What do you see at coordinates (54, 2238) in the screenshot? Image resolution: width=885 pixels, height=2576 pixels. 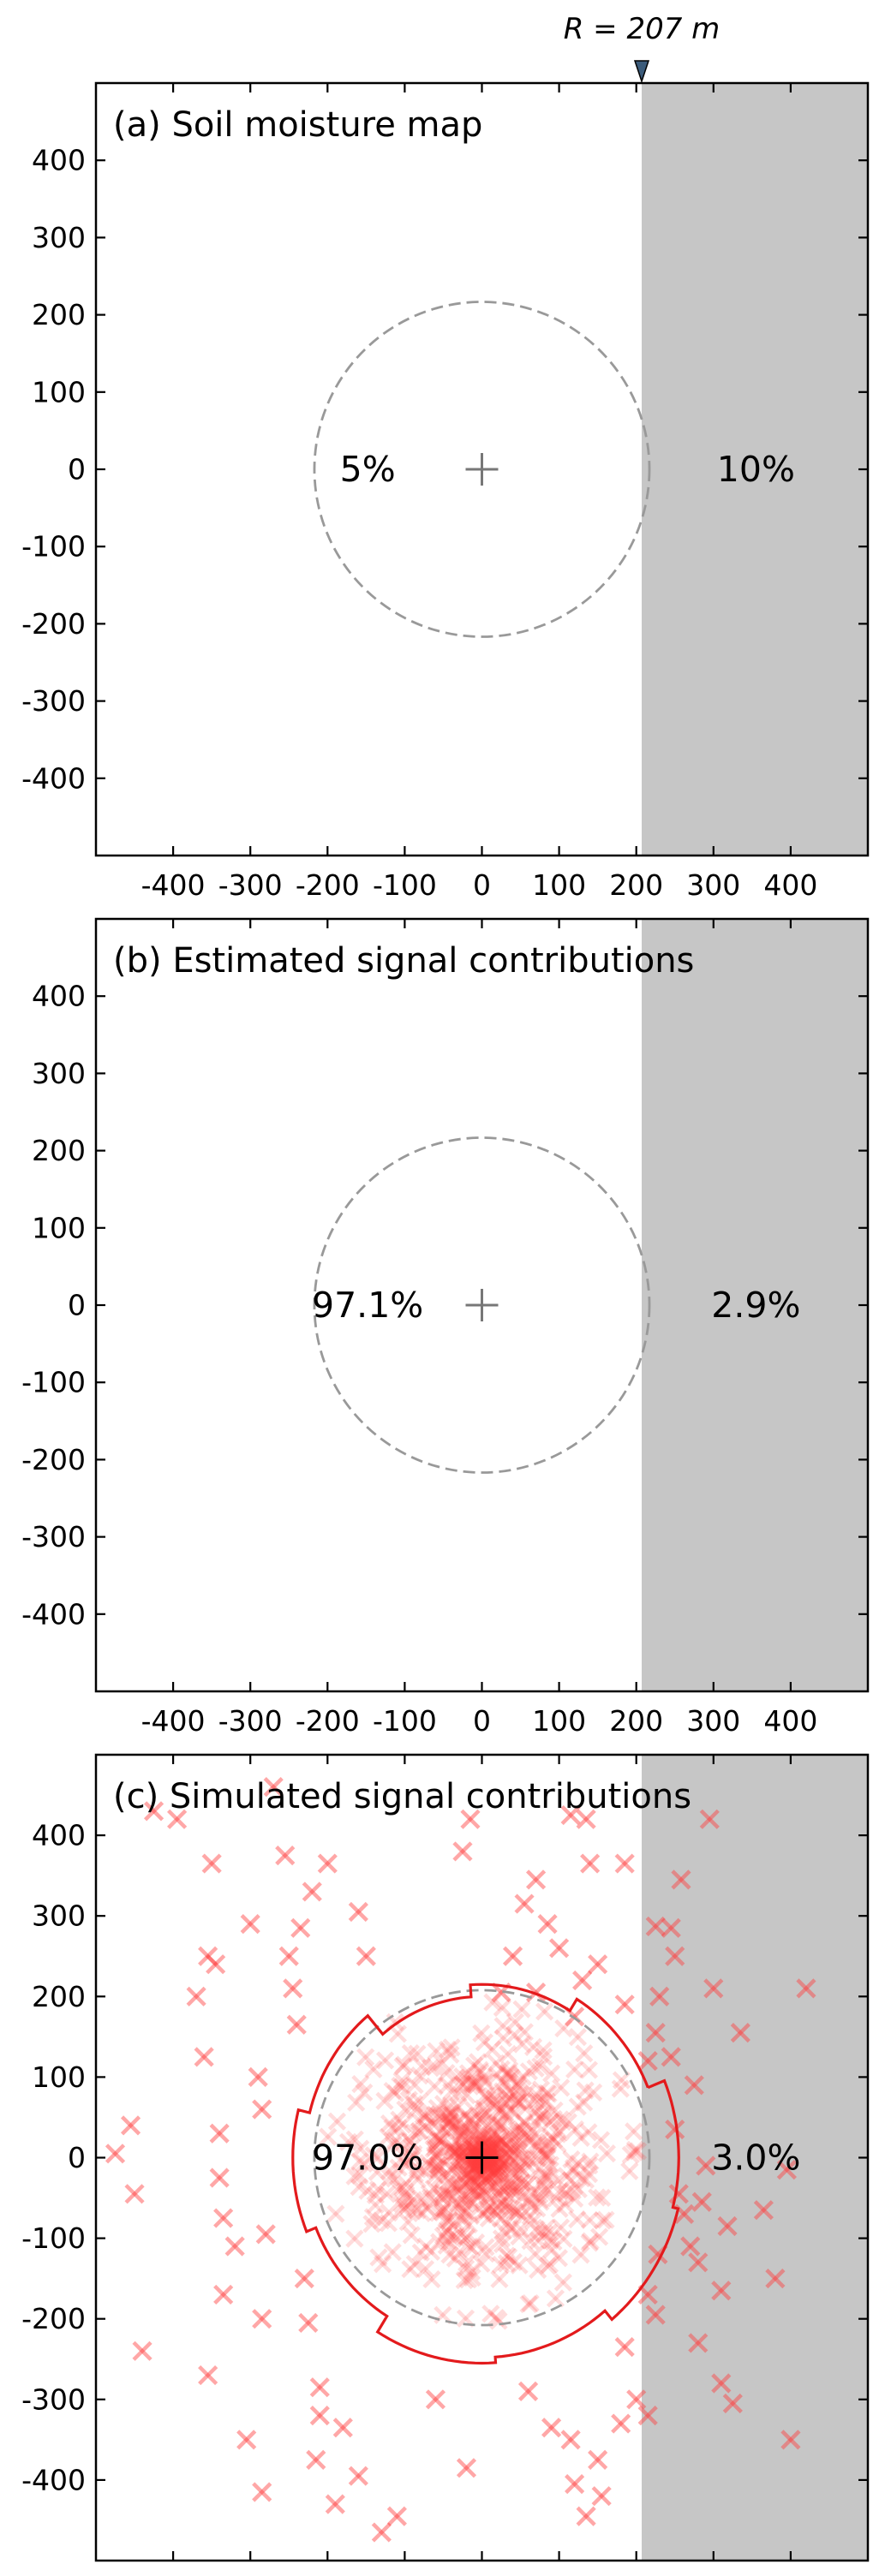 I see `y-tick-label: -100` at bounding box center [54, 2238].